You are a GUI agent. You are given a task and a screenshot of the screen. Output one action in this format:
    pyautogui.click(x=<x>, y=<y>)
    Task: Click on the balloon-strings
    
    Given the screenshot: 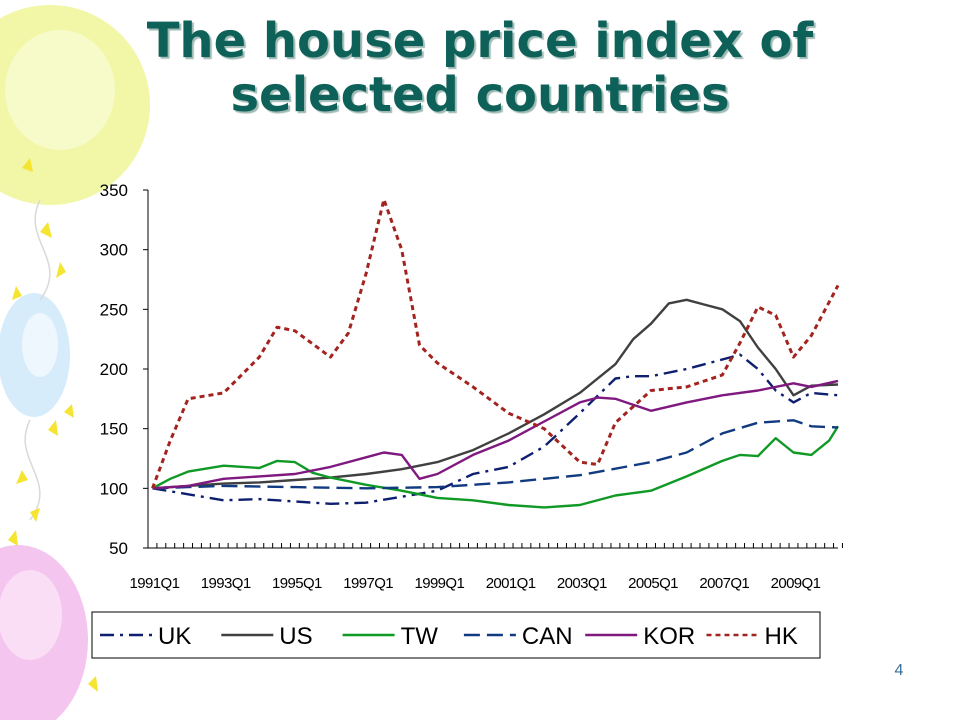 What is the action you would take?
    pyautogui.click(x=37, y=360)
    